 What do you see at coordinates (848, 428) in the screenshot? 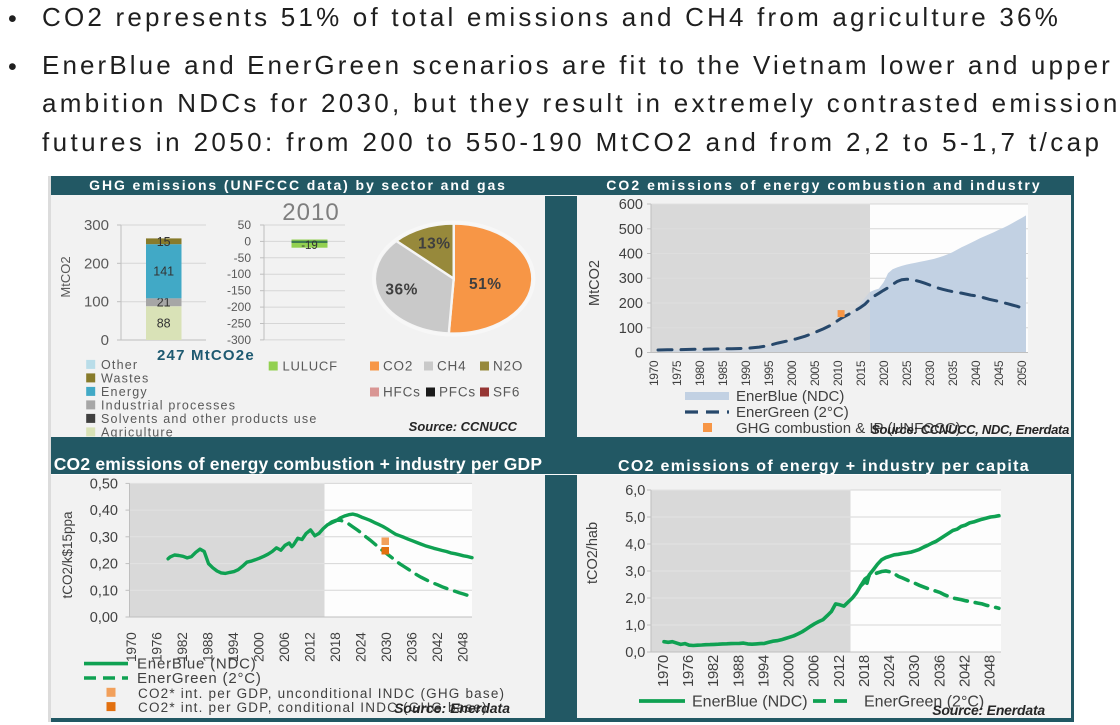
I see `svg-text: GHG combustion & IP (UNFCCC)` at bounding box center [848, 428].